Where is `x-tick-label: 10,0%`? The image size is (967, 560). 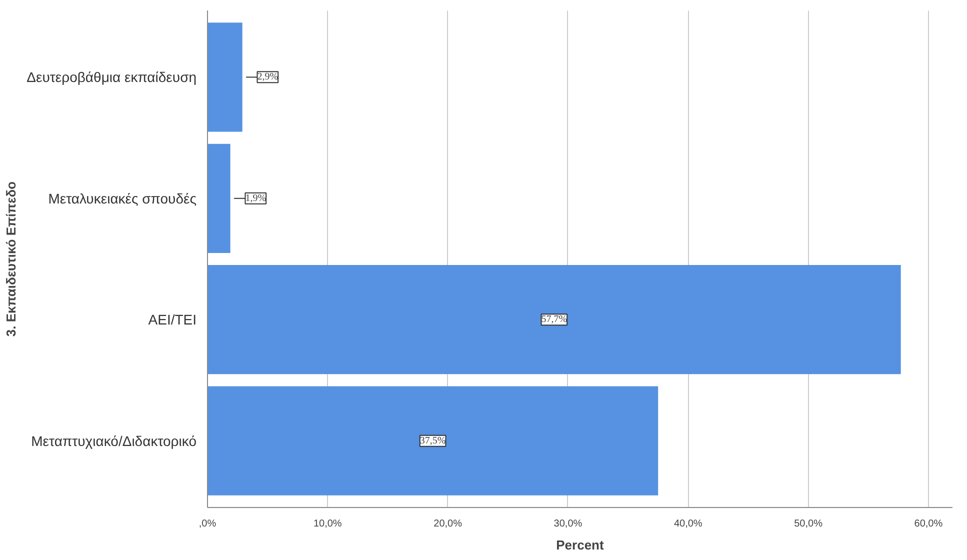
x-tick-label: 10,0% is located at coordinates (327, 524).